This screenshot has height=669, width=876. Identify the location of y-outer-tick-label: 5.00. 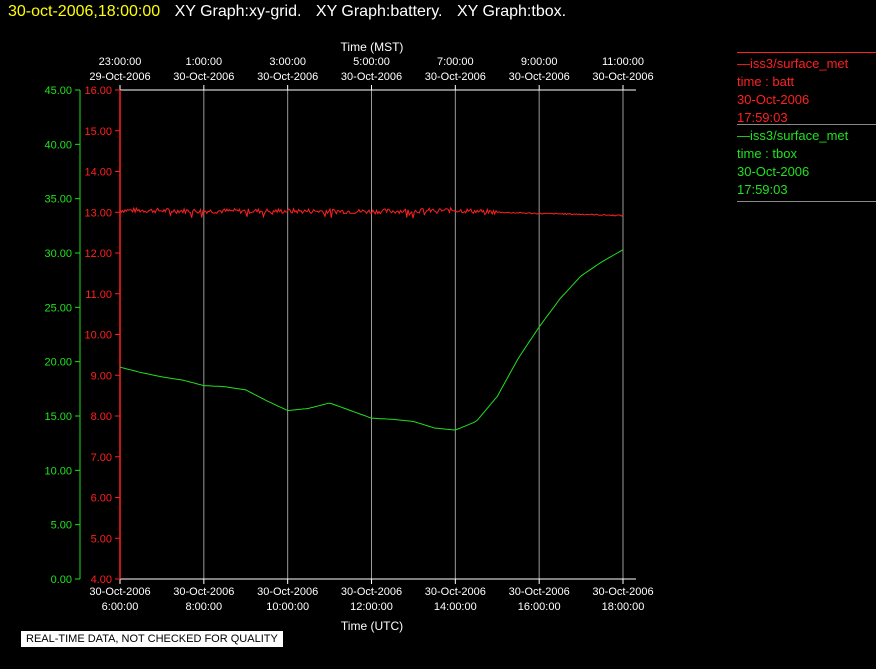
(61, 526).